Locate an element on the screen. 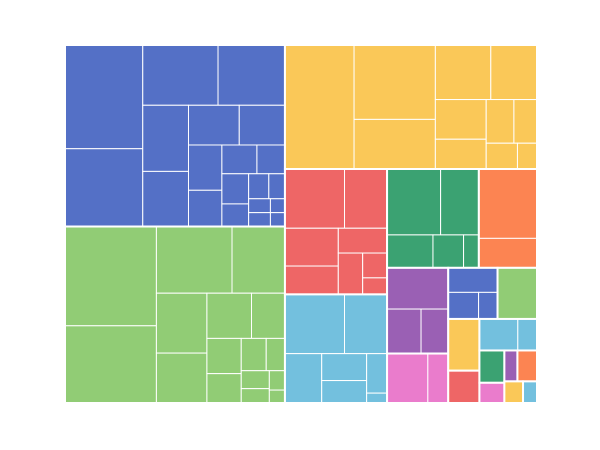  treemap-group-border is located at coordinates (530, 392).